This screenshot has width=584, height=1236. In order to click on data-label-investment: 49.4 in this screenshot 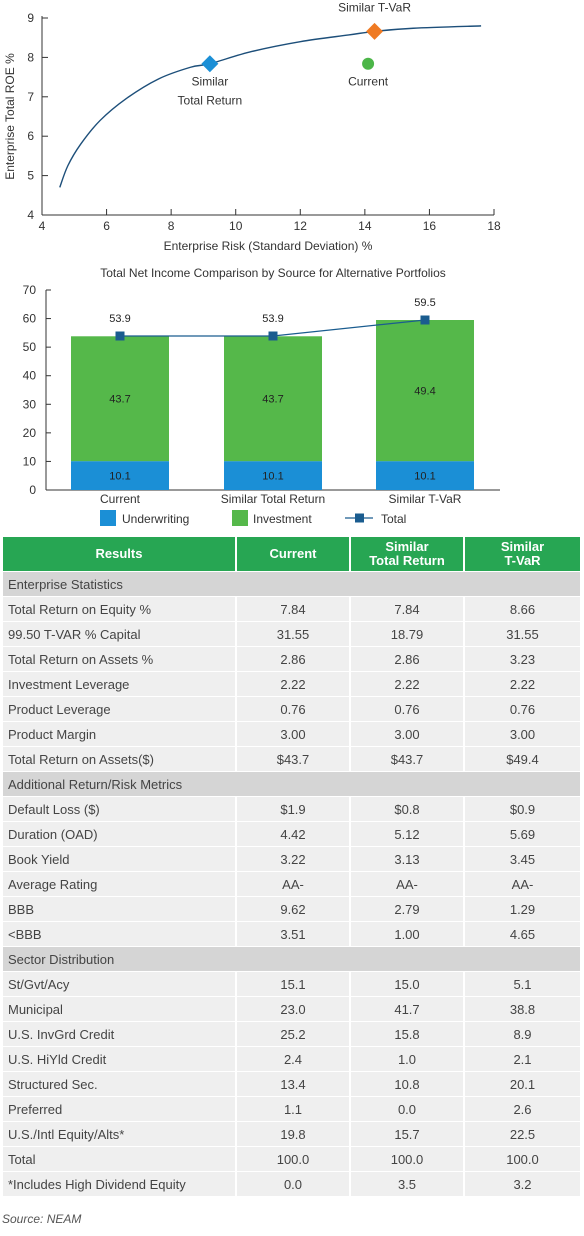, I will do `click(424, 392)`.